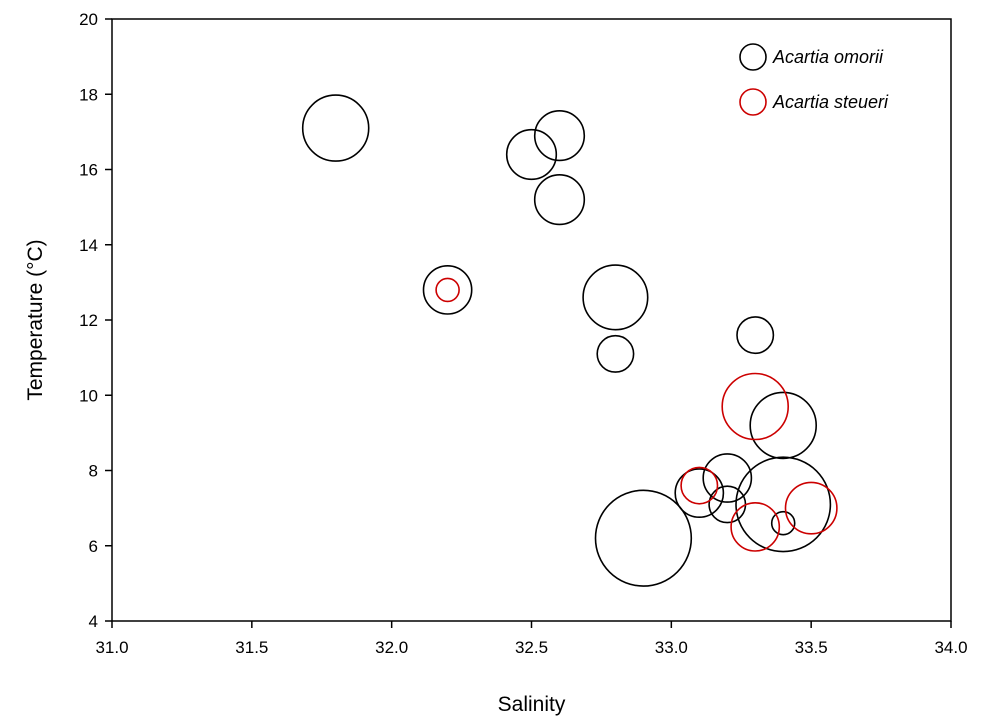 This screenshot has width=989, height=724. I want to click on y-tick-label: 20, so click(88, 19).